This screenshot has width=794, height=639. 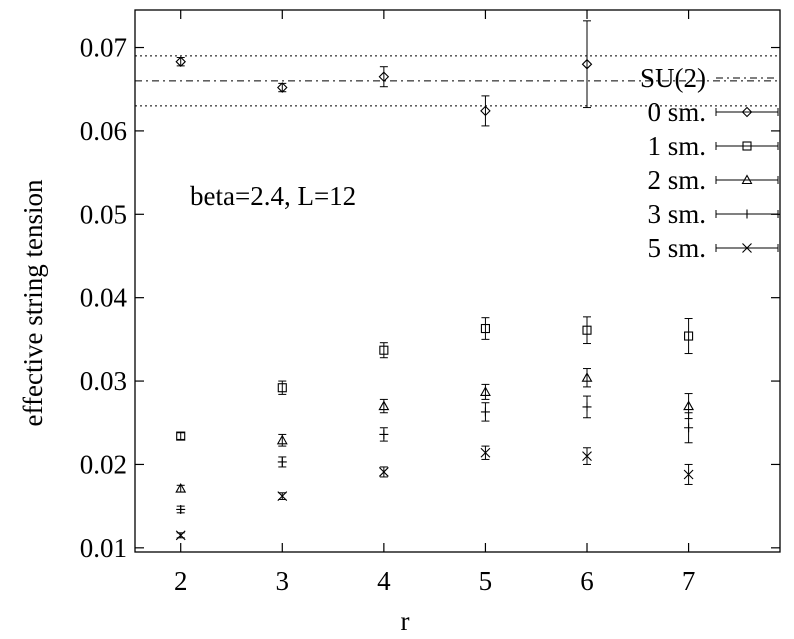 What do you see at coordinates (33, 302) in the screenshot?
I see `y-axis-title: effective string tension` at bounding box center [33, 302].